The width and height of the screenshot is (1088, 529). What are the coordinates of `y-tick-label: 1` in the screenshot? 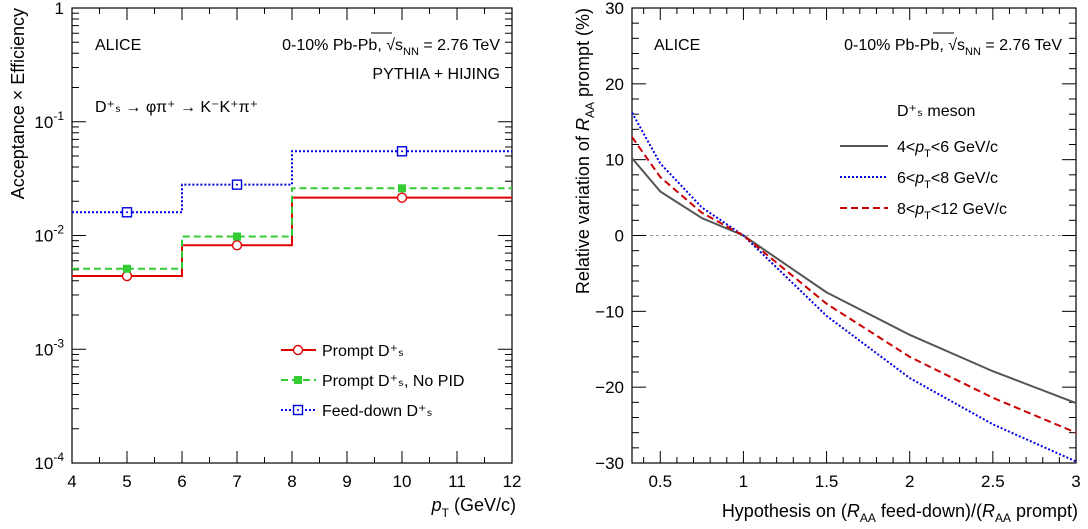 It's located at (59, 9).